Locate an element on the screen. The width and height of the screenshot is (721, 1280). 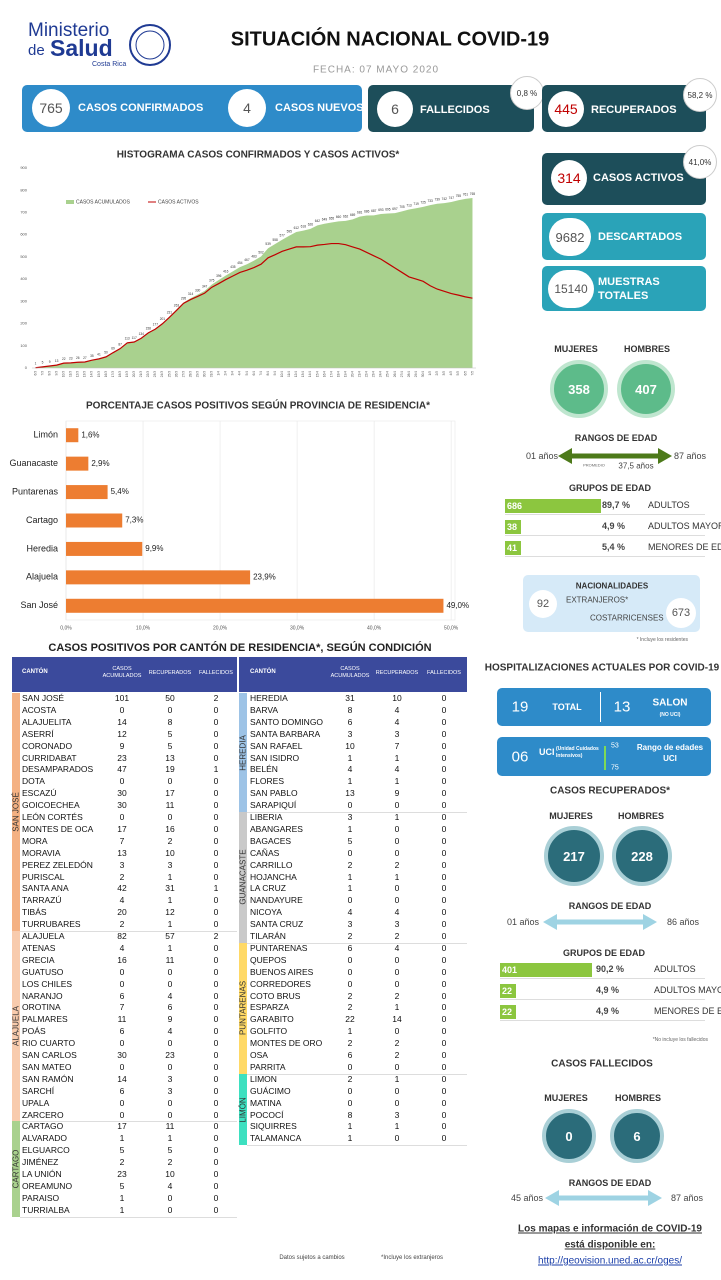
canton-name: QUEPOS is located at coordinates (268, 959).